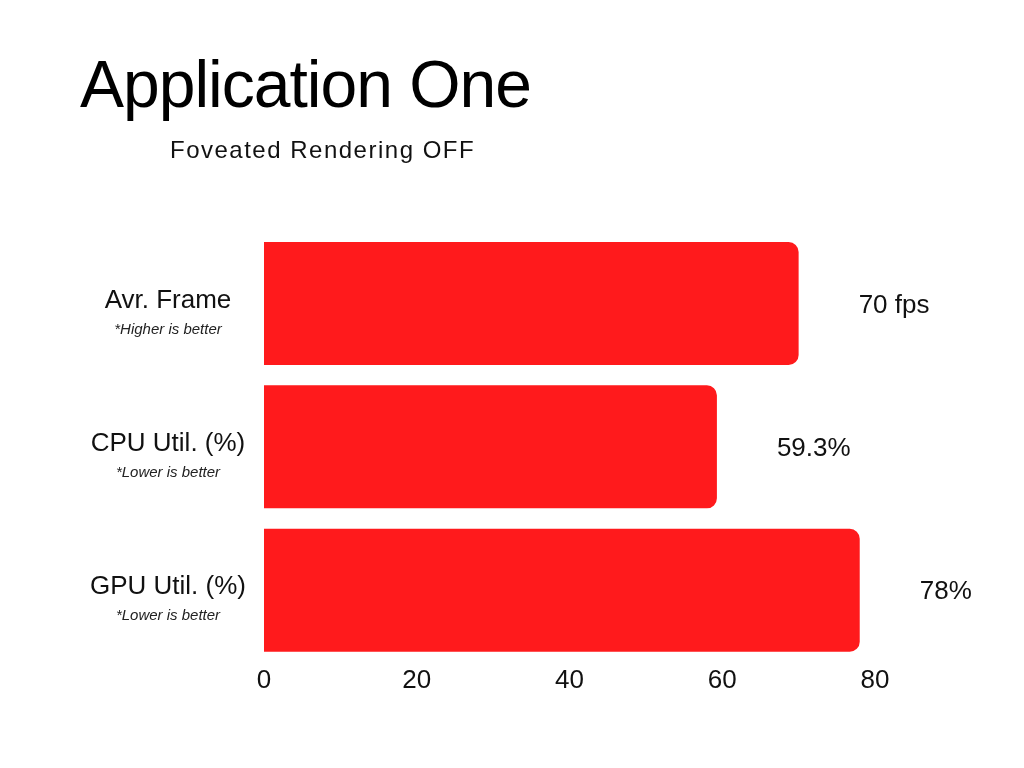  I want to click on y-tick-label: CPU Util. (%), so click(168, 442).